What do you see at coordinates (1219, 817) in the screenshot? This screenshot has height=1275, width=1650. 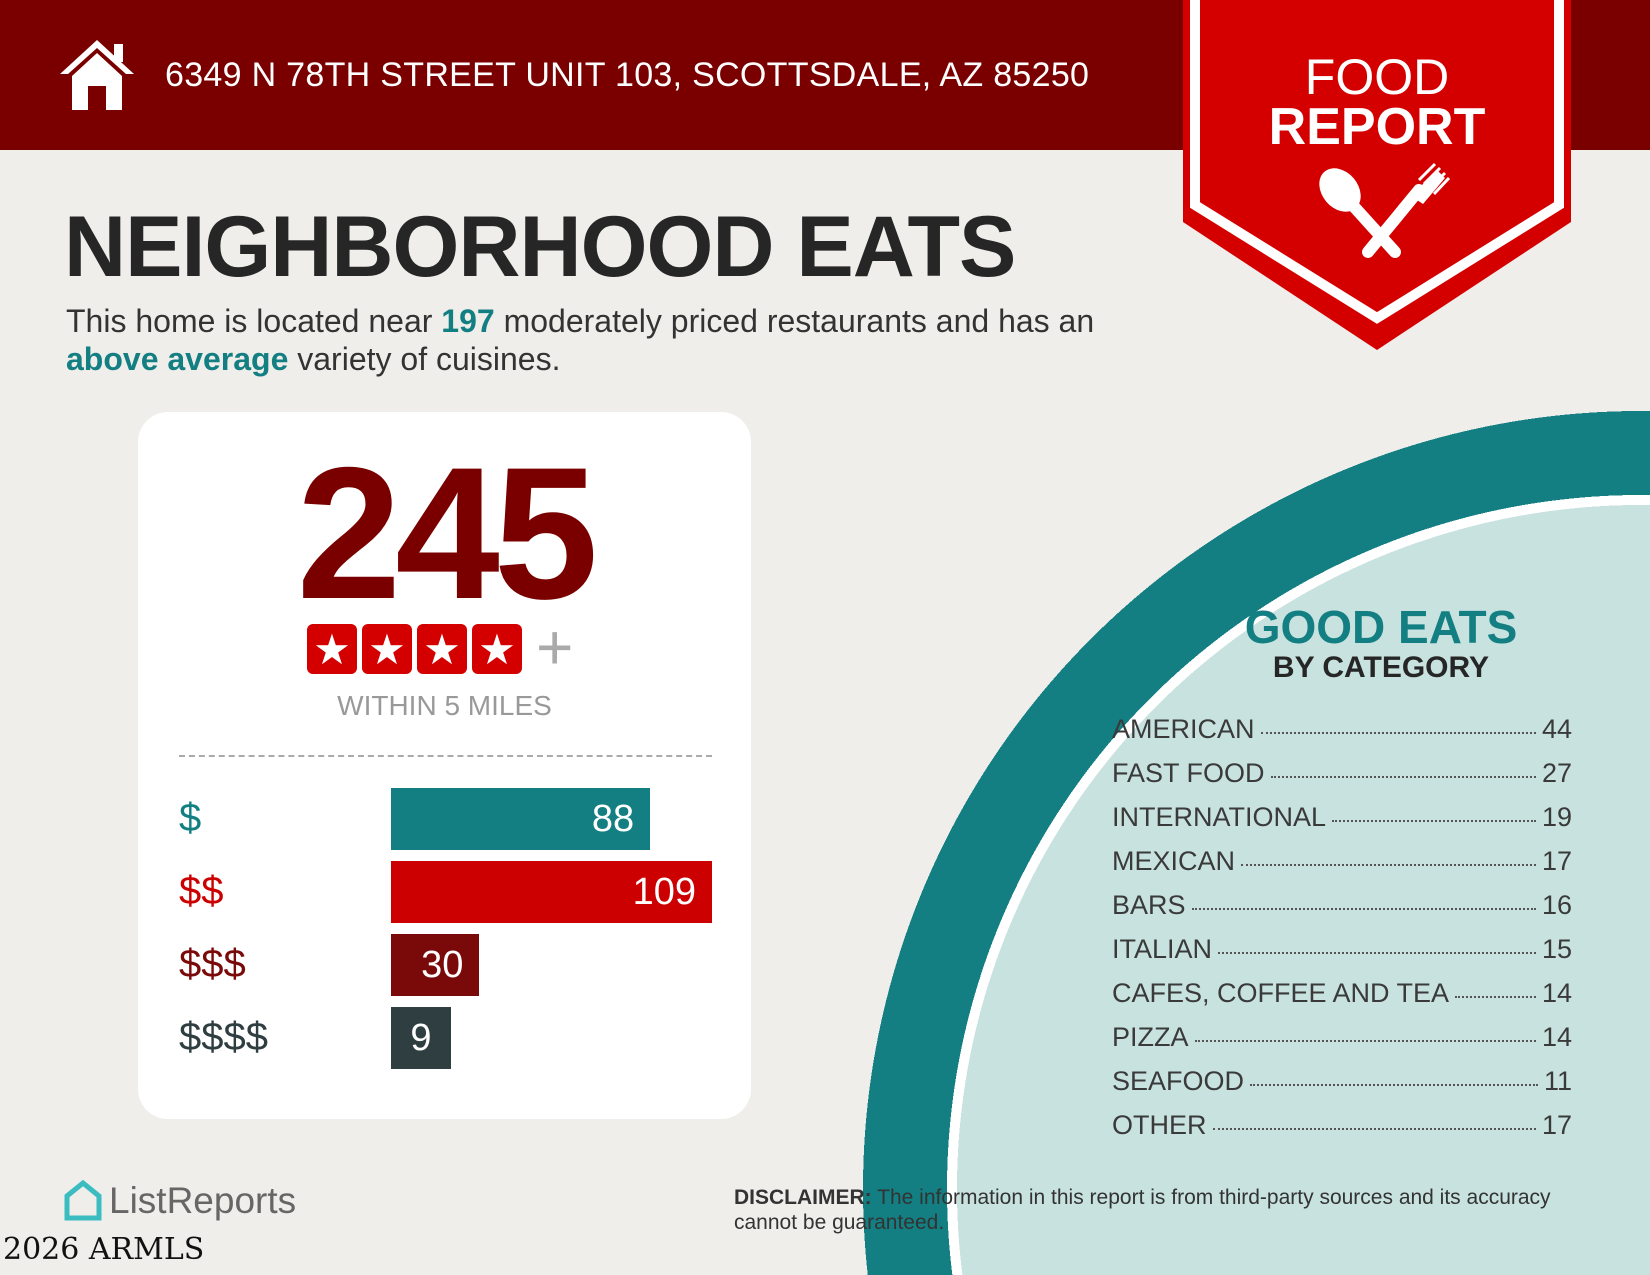 I see `category-name: INTERNATIONAL` at bounding box center [1219, 817].